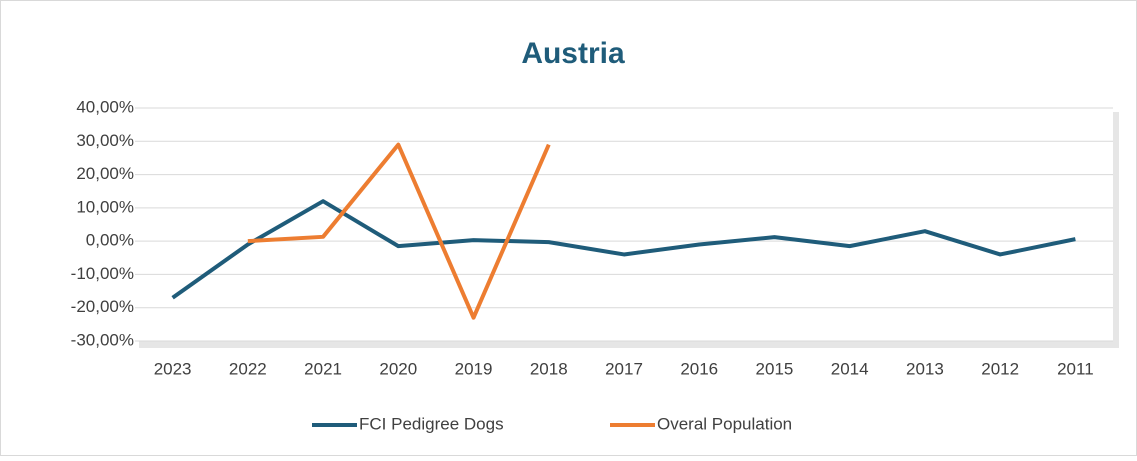  Describe the element at coordinates (699, 368) in the screenshot. I see `x-tick-label: 2016` at that location.